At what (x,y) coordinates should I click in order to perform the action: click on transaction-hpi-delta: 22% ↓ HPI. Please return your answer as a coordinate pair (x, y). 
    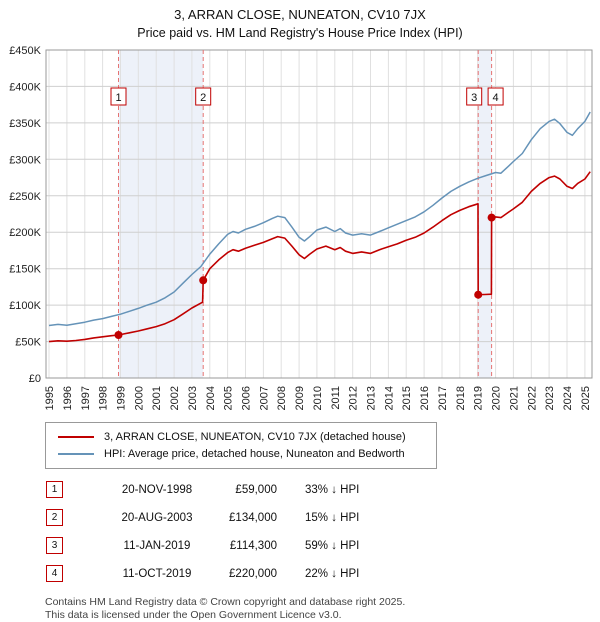
    Looking at the image, I should click on (332, 573).